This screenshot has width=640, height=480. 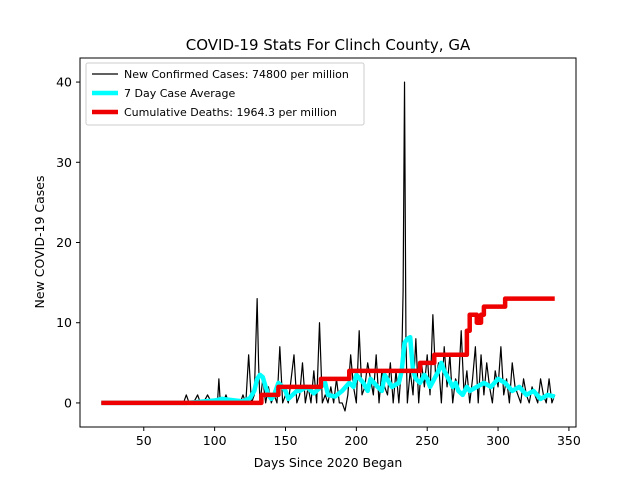 What do you see at coordinates (328, 45) in the screenshot?
I see `chart-title: COVID-19 Stats For Clinch County, GA` at bounding box center [328, 45].